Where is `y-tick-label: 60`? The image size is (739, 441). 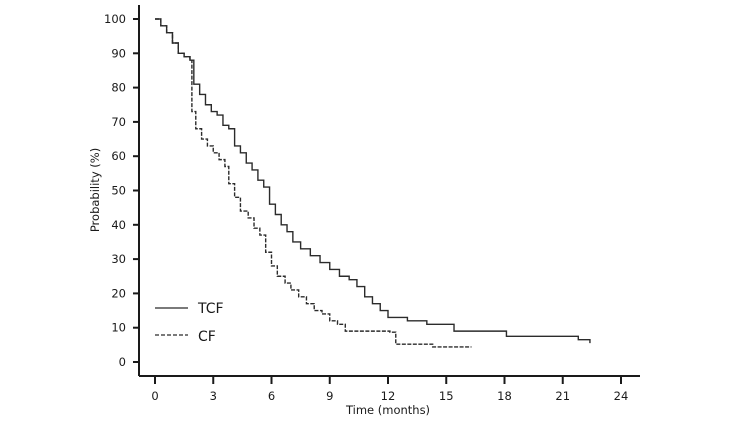
y-tick-label: 60 is located at coordinates (118, 156).